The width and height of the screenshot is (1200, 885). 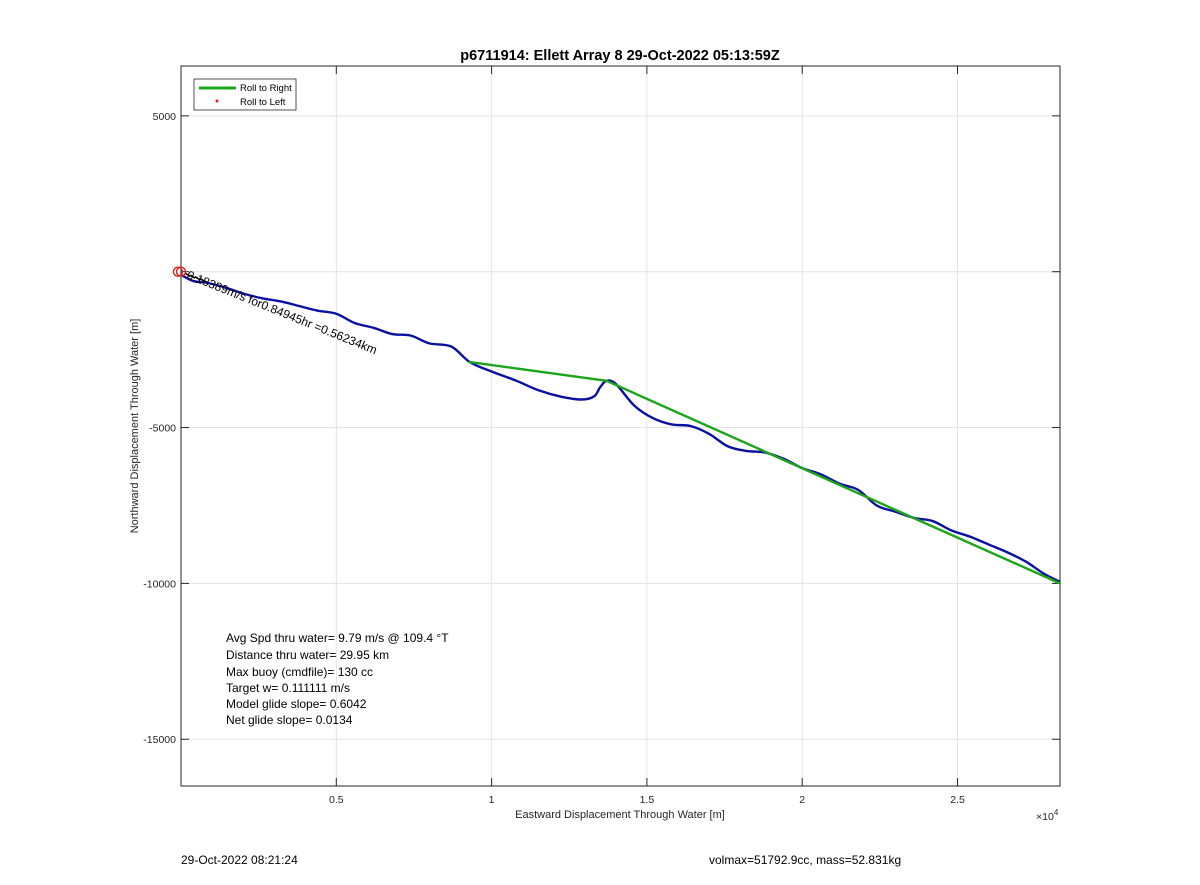 What do you see at coordinates (299, 672) in the screenshot?
I see `info-max-buoy: Max buoy (cmdfile)= 130 cc` at bounding box center [299, 672].